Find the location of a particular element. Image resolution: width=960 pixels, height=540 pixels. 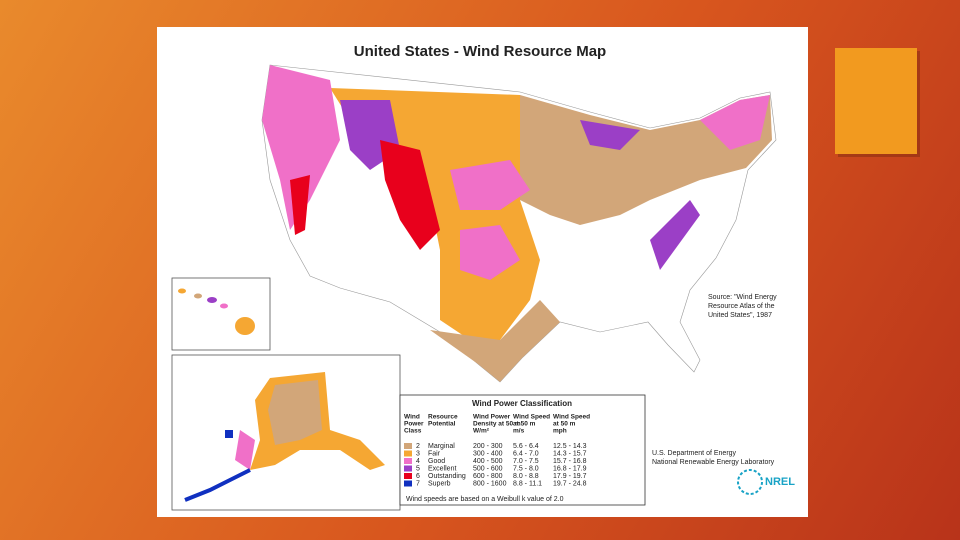

legend-header: W/m² is located at coordinates (481, 431).